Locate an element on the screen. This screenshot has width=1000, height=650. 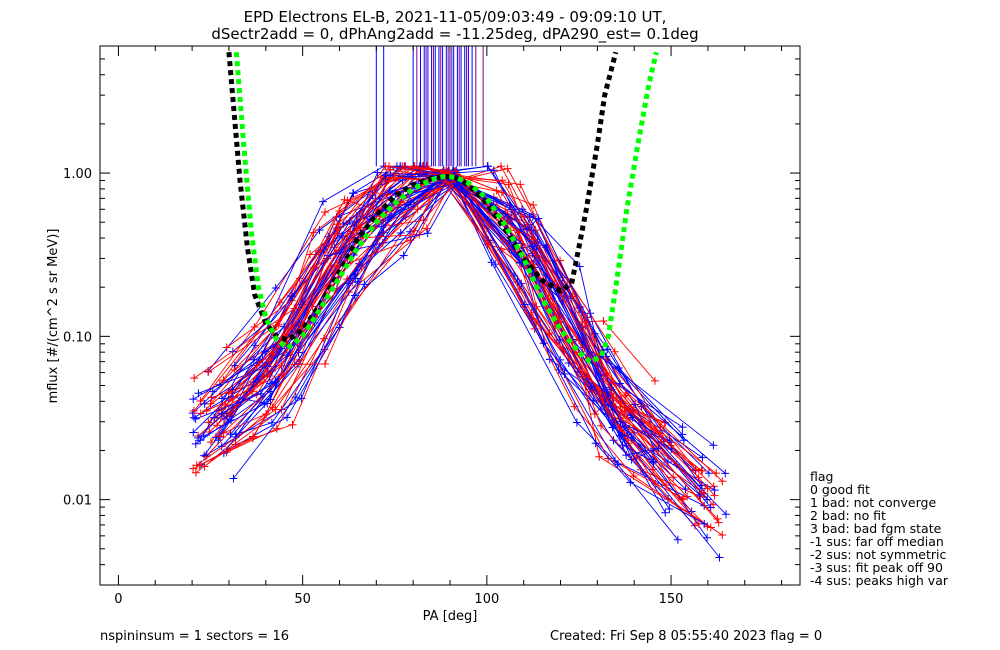
y-tick-label: 0.01 is located at coordinates (77, 501).